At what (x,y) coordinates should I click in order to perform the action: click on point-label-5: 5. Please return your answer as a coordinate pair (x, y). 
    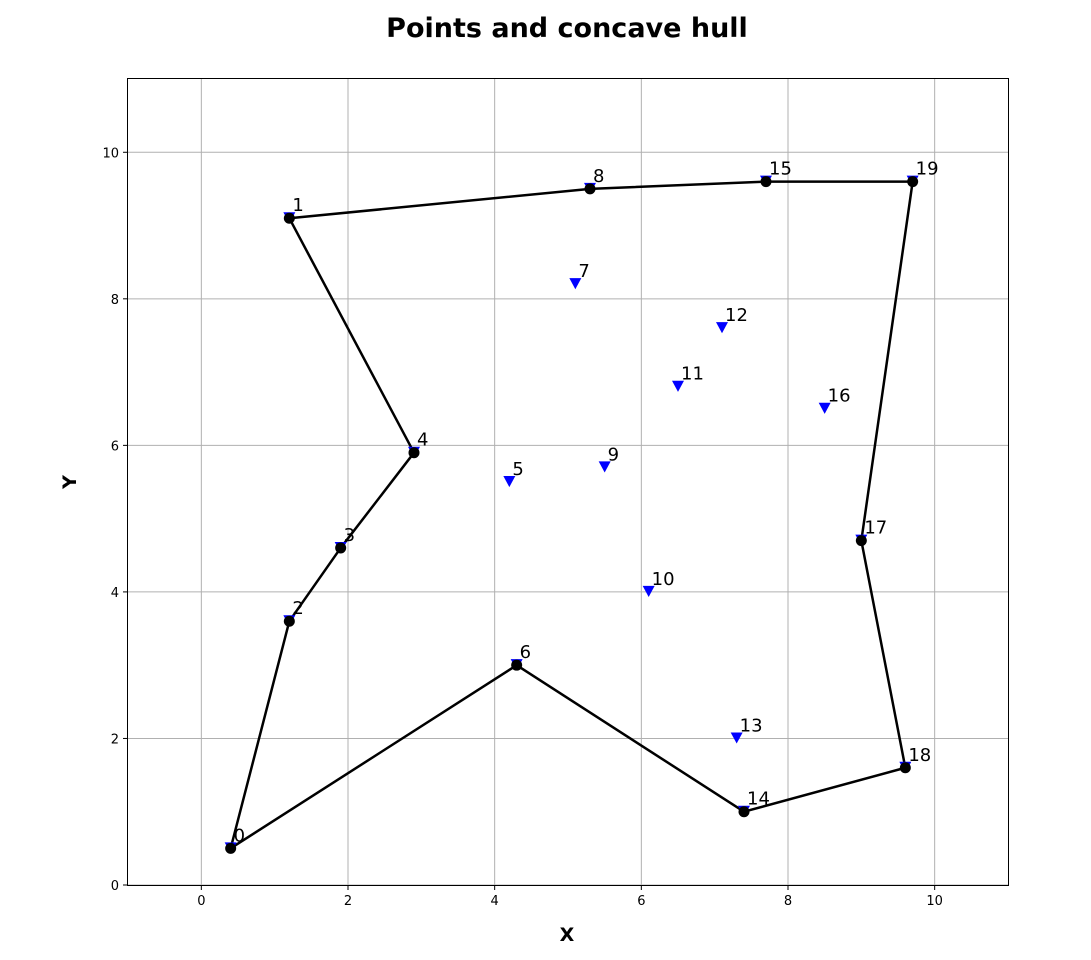
    Looking at the image, I should click on (517, 469).